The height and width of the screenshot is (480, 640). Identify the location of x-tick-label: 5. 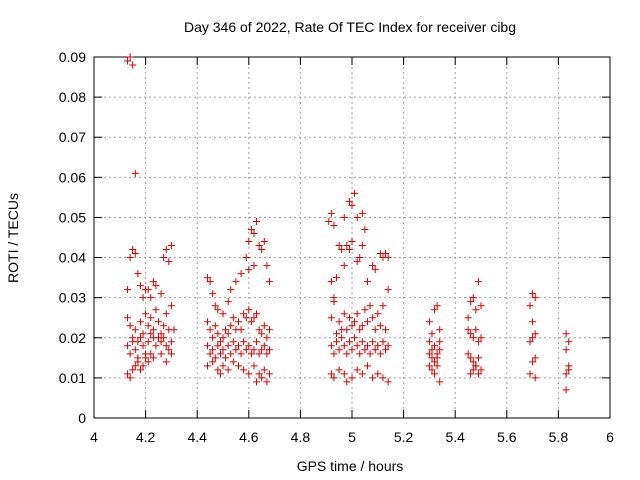
(352, 437).